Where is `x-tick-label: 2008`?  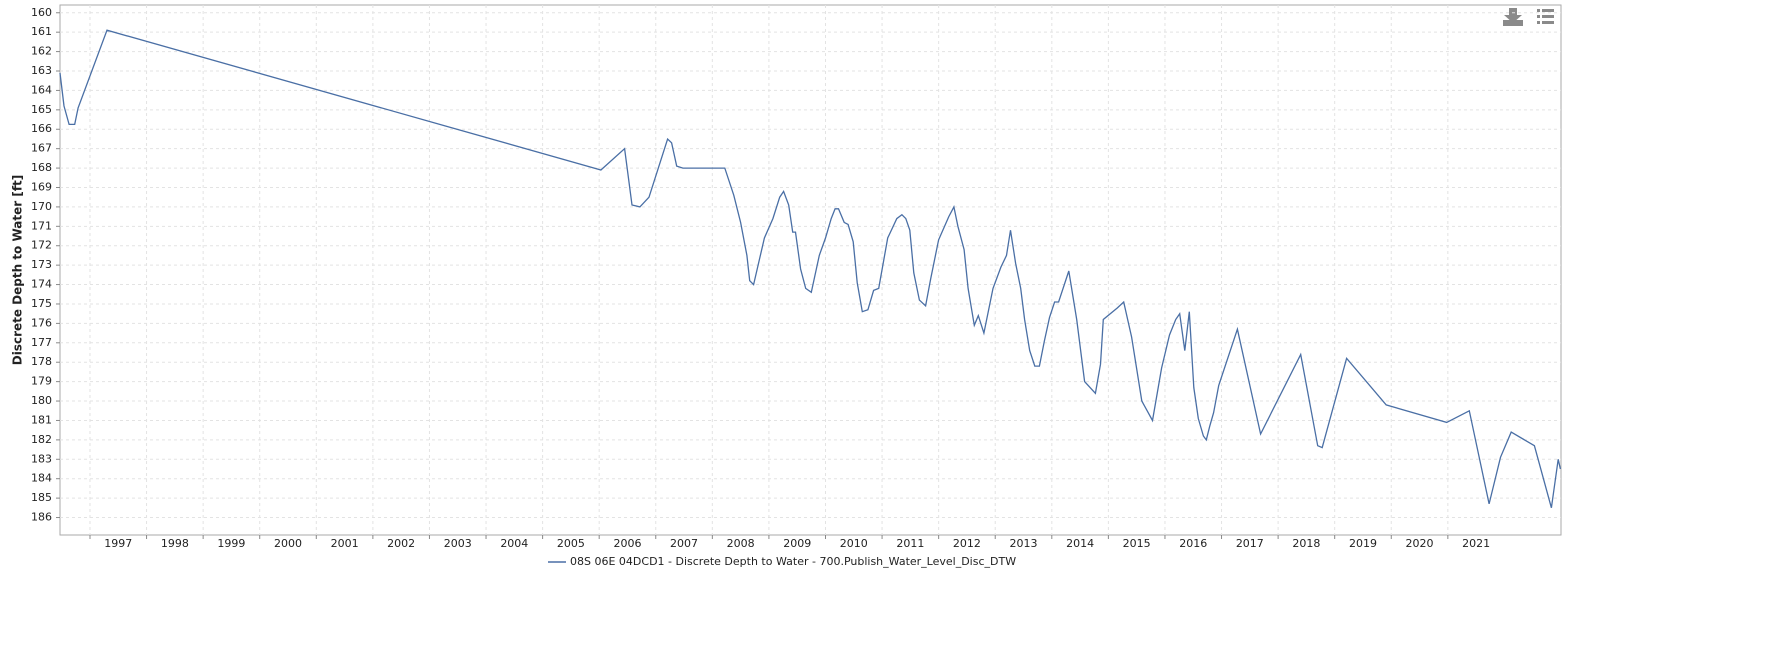 x-tick-label: 2008 is located at coordinates (741, 543).